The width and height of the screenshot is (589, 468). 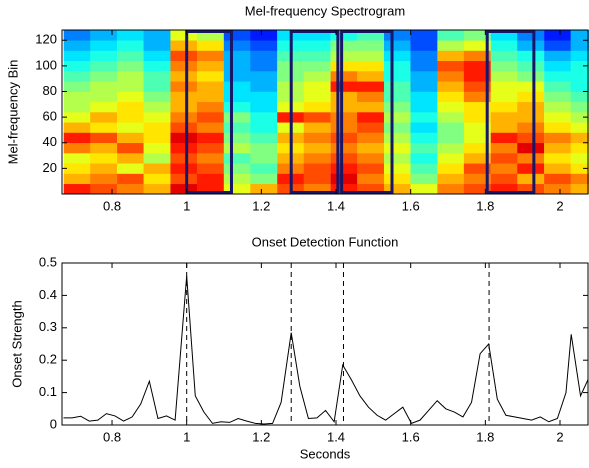 I want to click on y-axis-label: Mel-frequency Bin, so click(x=12, y=112).